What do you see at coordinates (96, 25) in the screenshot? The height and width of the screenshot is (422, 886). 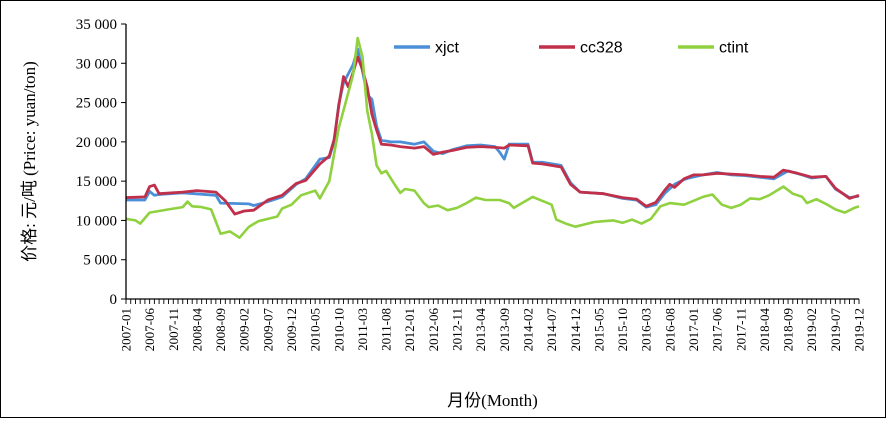 I see `y-tick-label: 35 000` at bounding box center [96, 25].